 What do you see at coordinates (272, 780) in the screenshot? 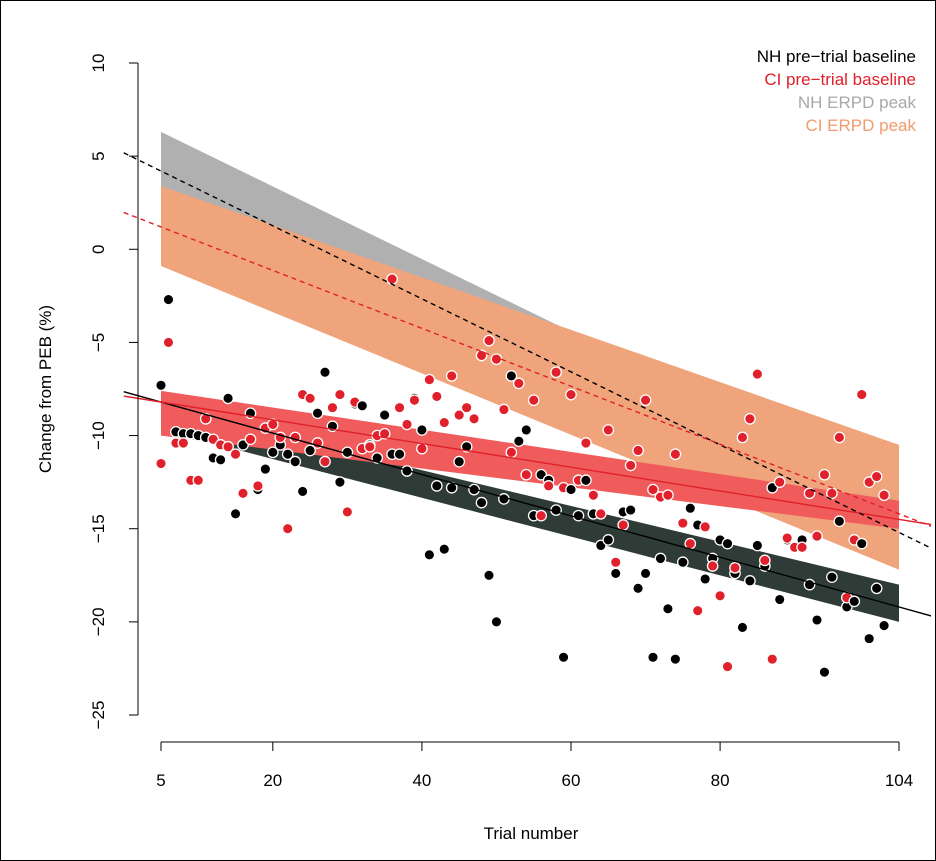
I see `x-tick-label: 20` at bounding box center [272, 780].